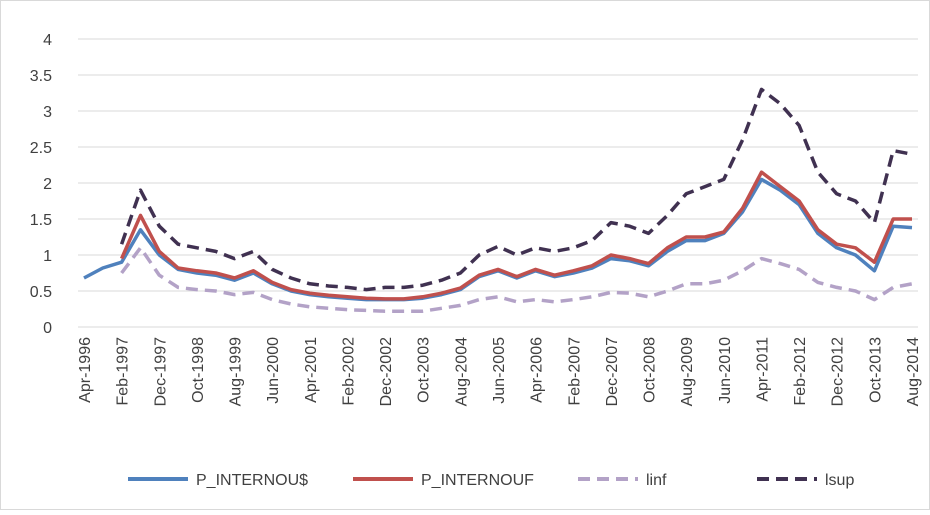  Describe the element at coordinates (41, 148) in the screenshot. I see `y-tick-label: 2.5` at that location.